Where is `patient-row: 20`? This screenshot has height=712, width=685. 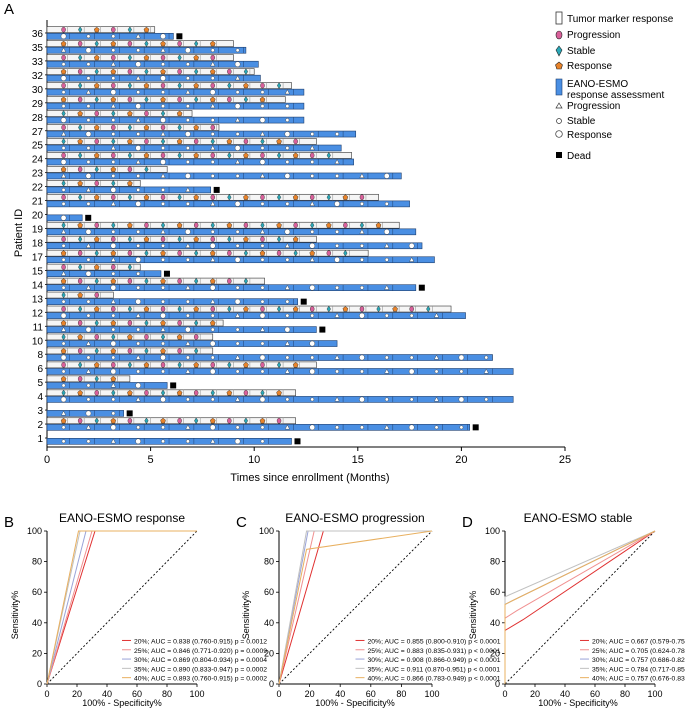
patient-row: 20 is located at coordinates (62, 216).